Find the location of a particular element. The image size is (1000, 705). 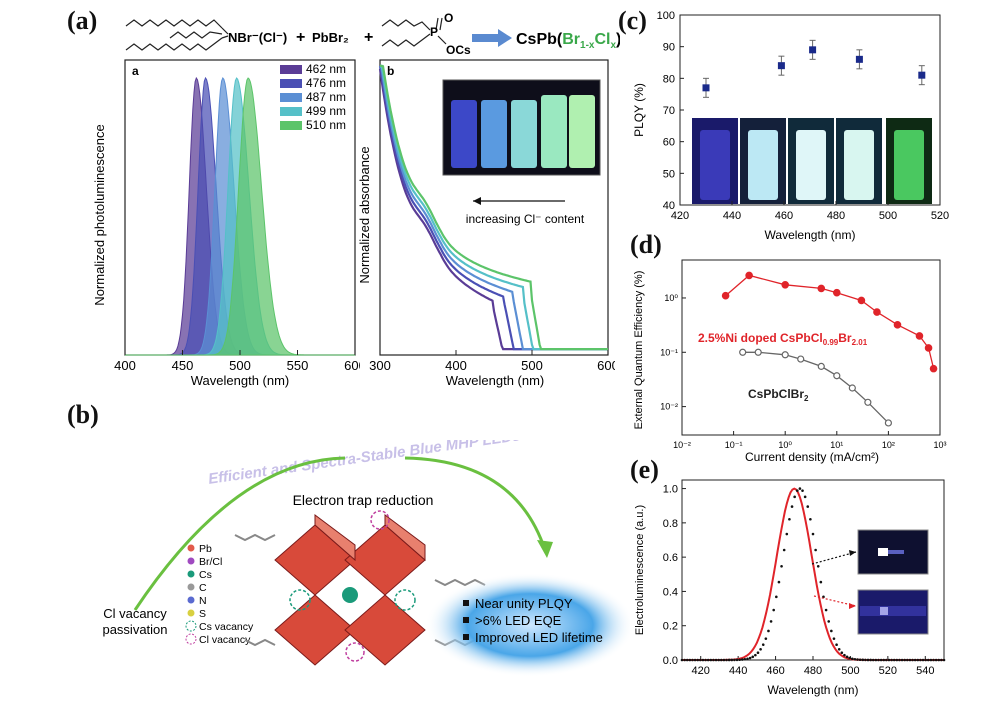

plqy-xtick-label: 420 is located at coordinates (680, 216).